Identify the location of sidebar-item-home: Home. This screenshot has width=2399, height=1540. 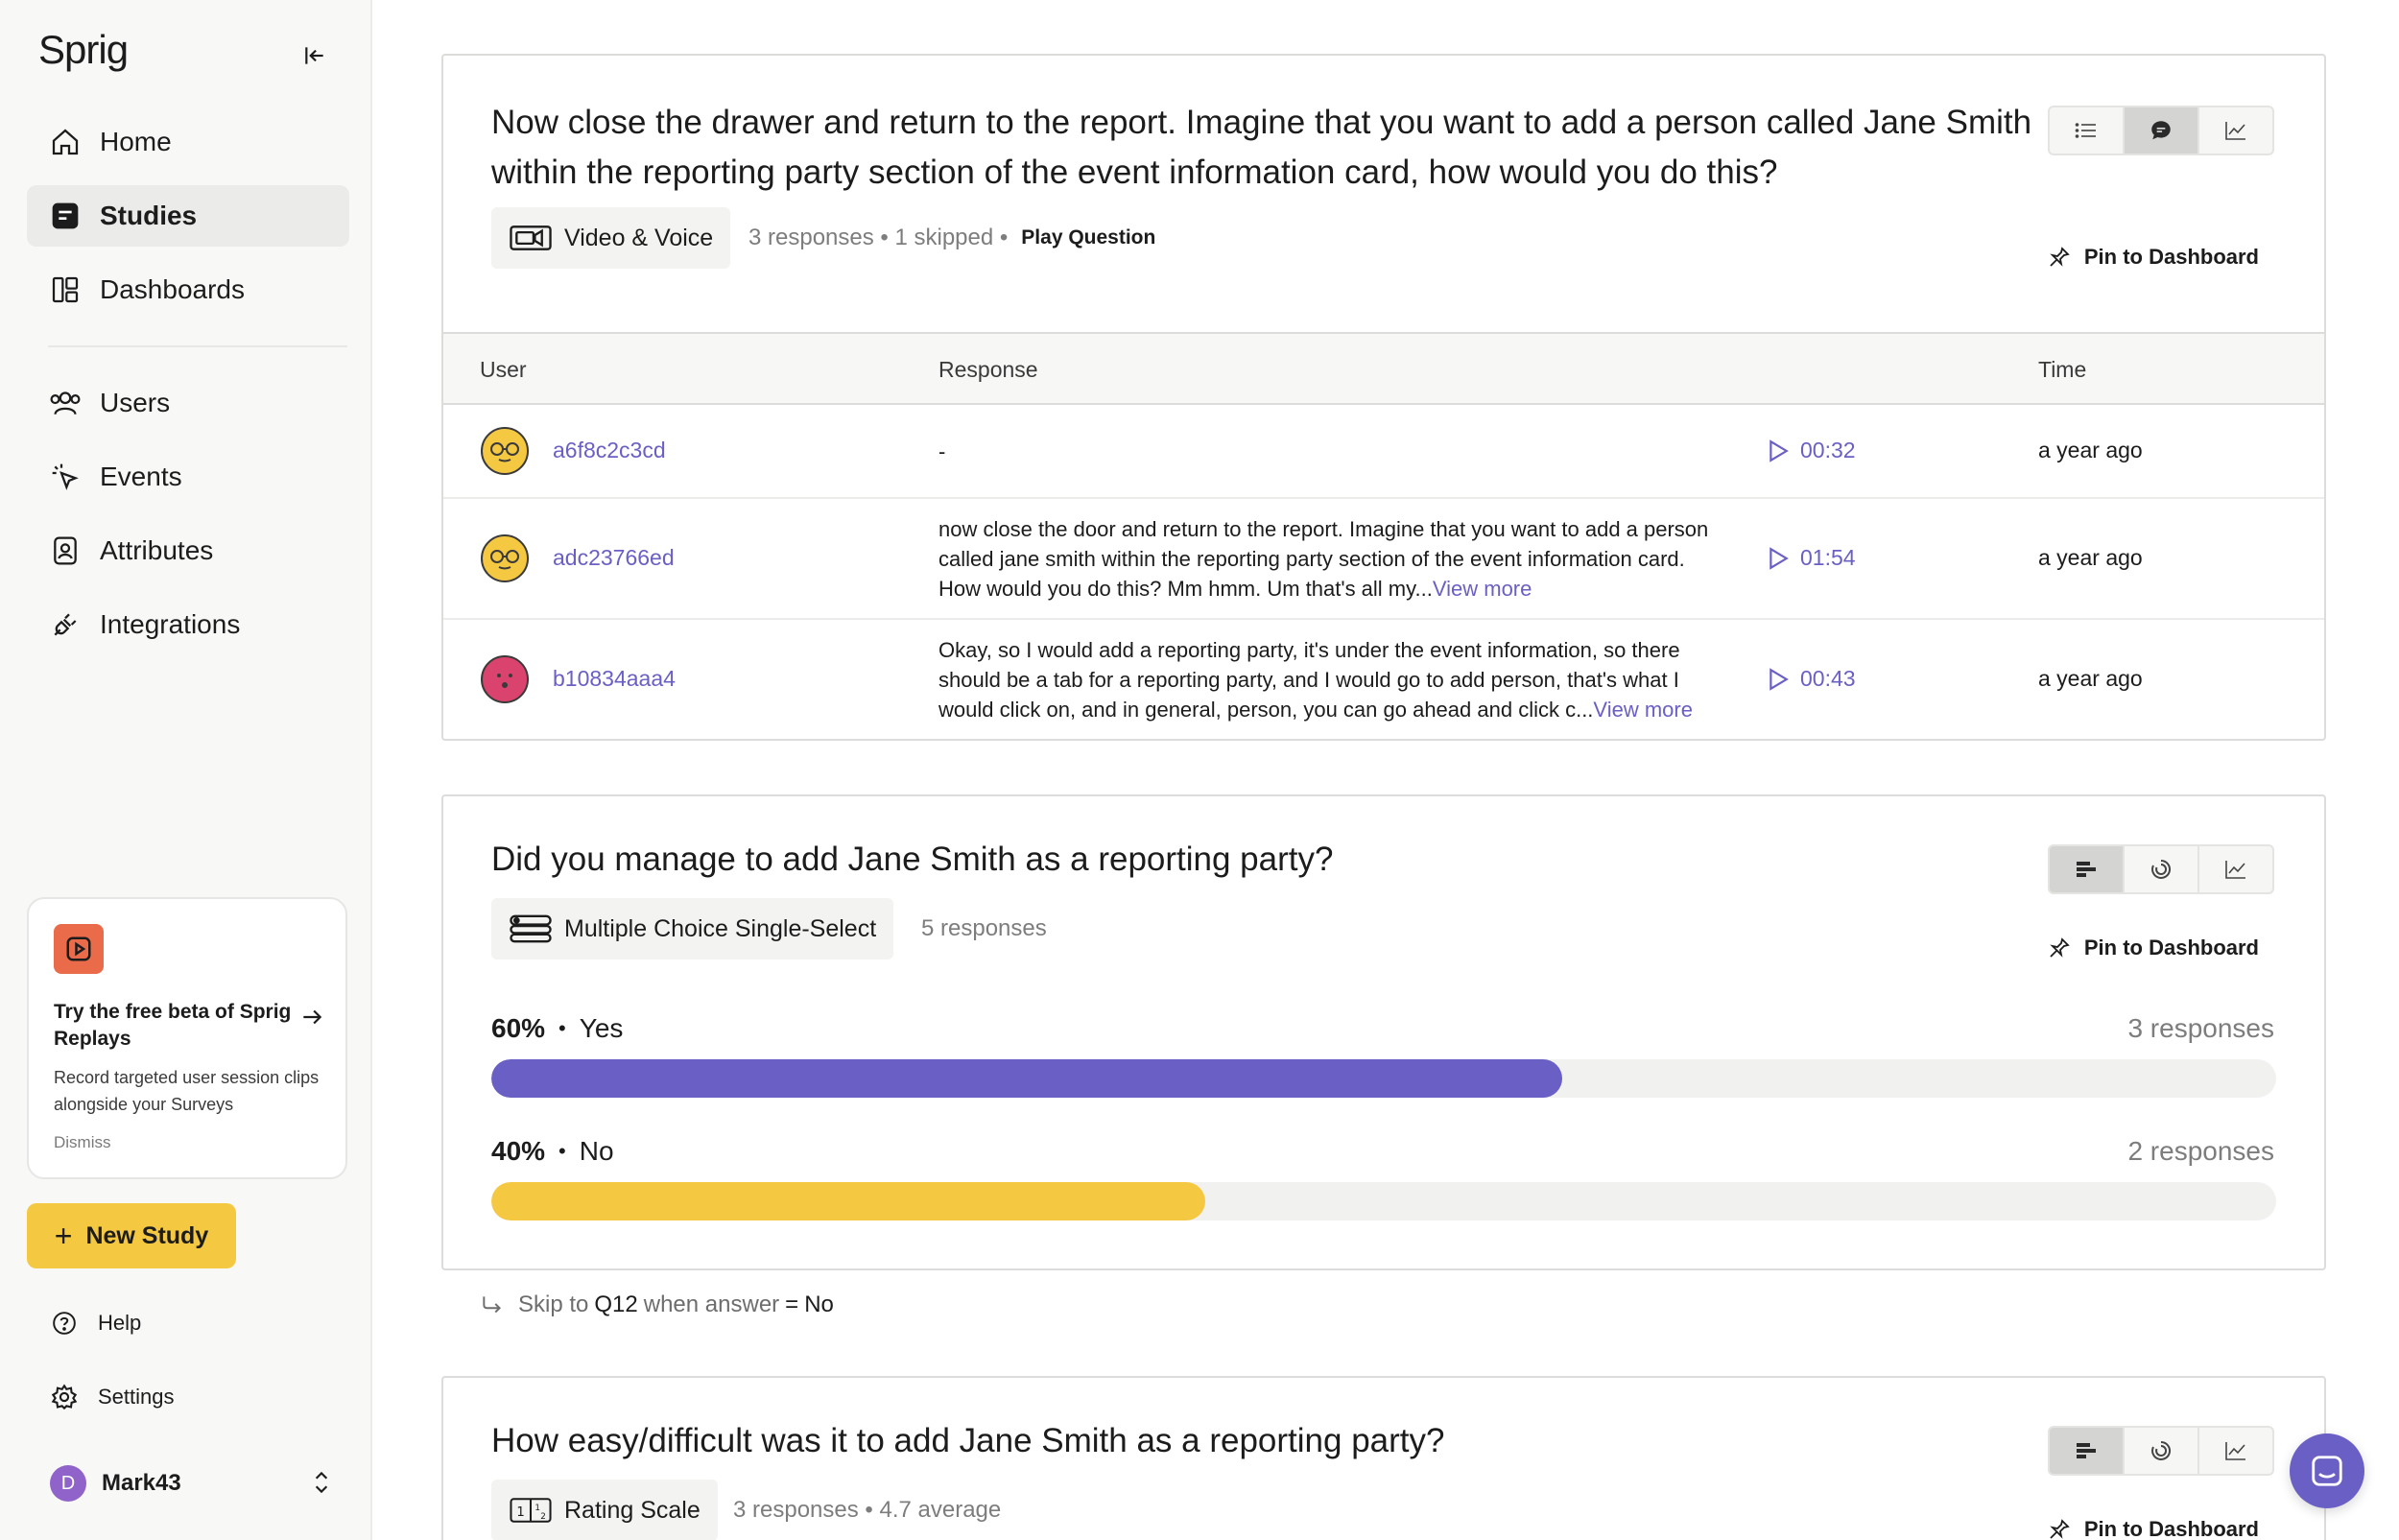
(188, 142).